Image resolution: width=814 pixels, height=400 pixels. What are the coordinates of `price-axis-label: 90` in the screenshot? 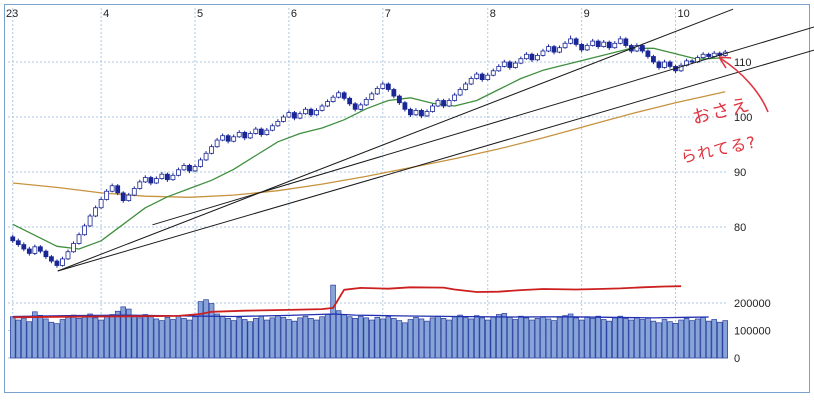 It's located at (740, 173).